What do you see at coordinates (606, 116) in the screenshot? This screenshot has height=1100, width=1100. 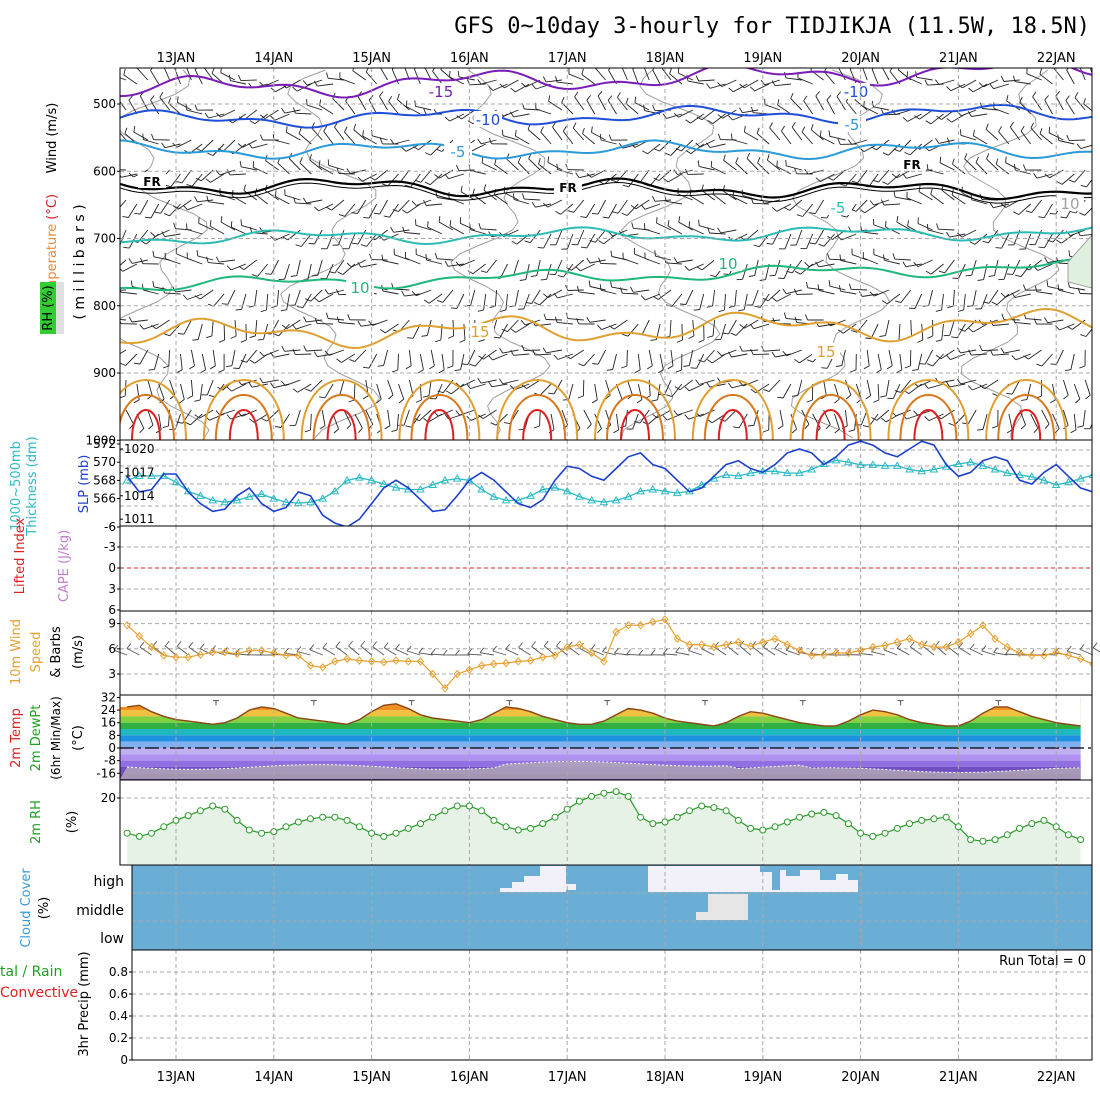 I see `temperature-contour` at bounding box center [606, 116].